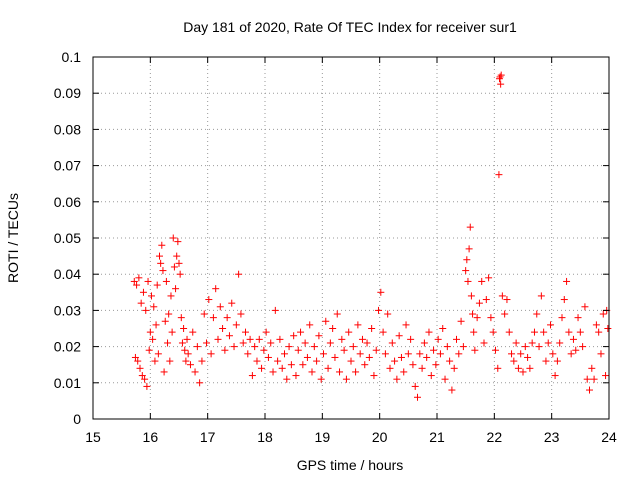 The width and height of the screenshot is (640, 480). Describe the element at coordinates (350, 465) in the screenshot. I see `x-axis-label: GPS time / hours` at that location.